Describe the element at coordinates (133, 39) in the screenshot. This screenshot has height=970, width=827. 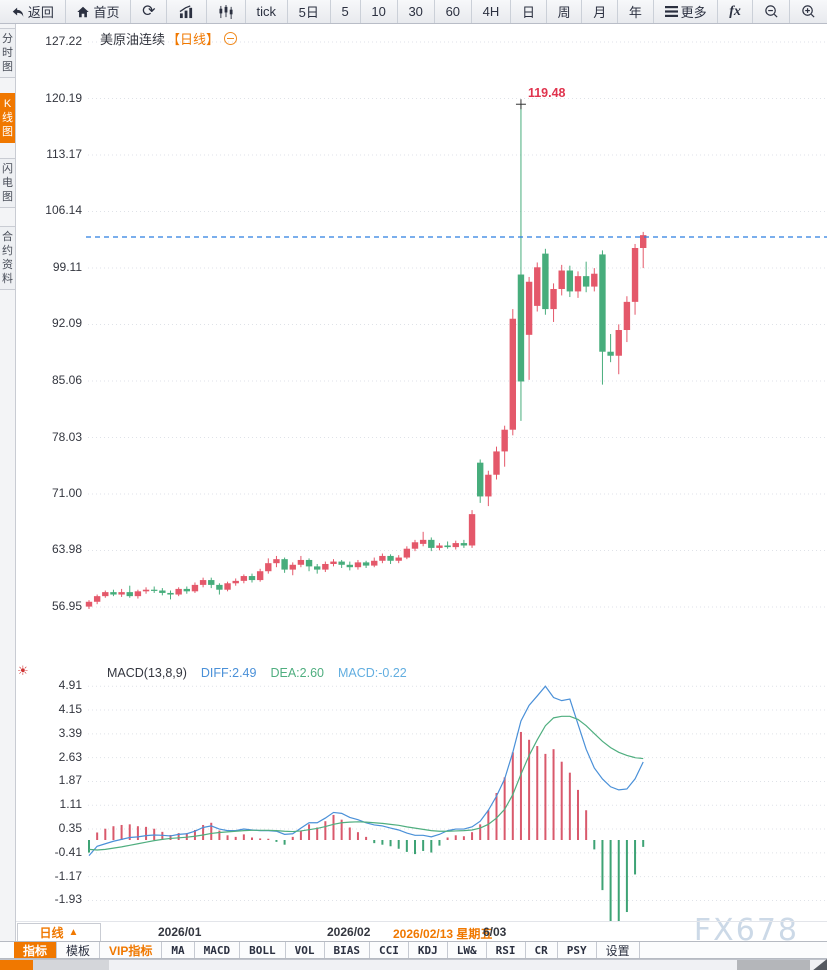
I see `instrument-name: 美原油连续` at that location.